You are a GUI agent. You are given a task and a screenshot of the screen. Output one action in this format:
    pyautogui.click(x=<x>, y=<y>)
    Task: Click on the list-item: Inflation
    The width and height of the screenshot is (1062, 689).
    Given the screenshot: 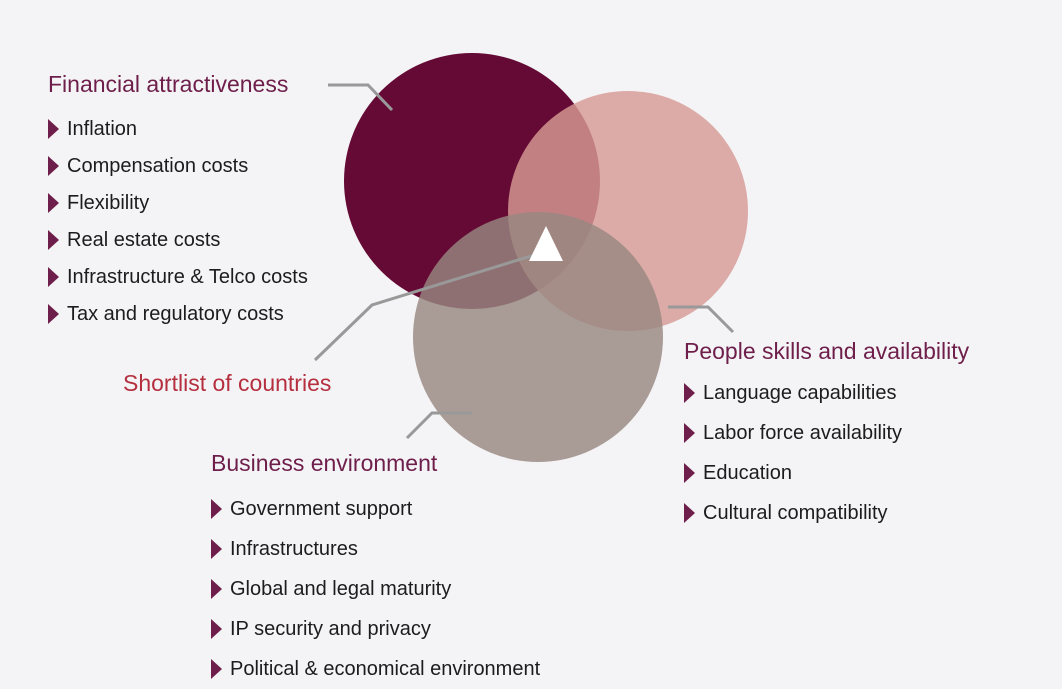 What is the action you would take?
    pyautogui.click(x=178, y=129)
    